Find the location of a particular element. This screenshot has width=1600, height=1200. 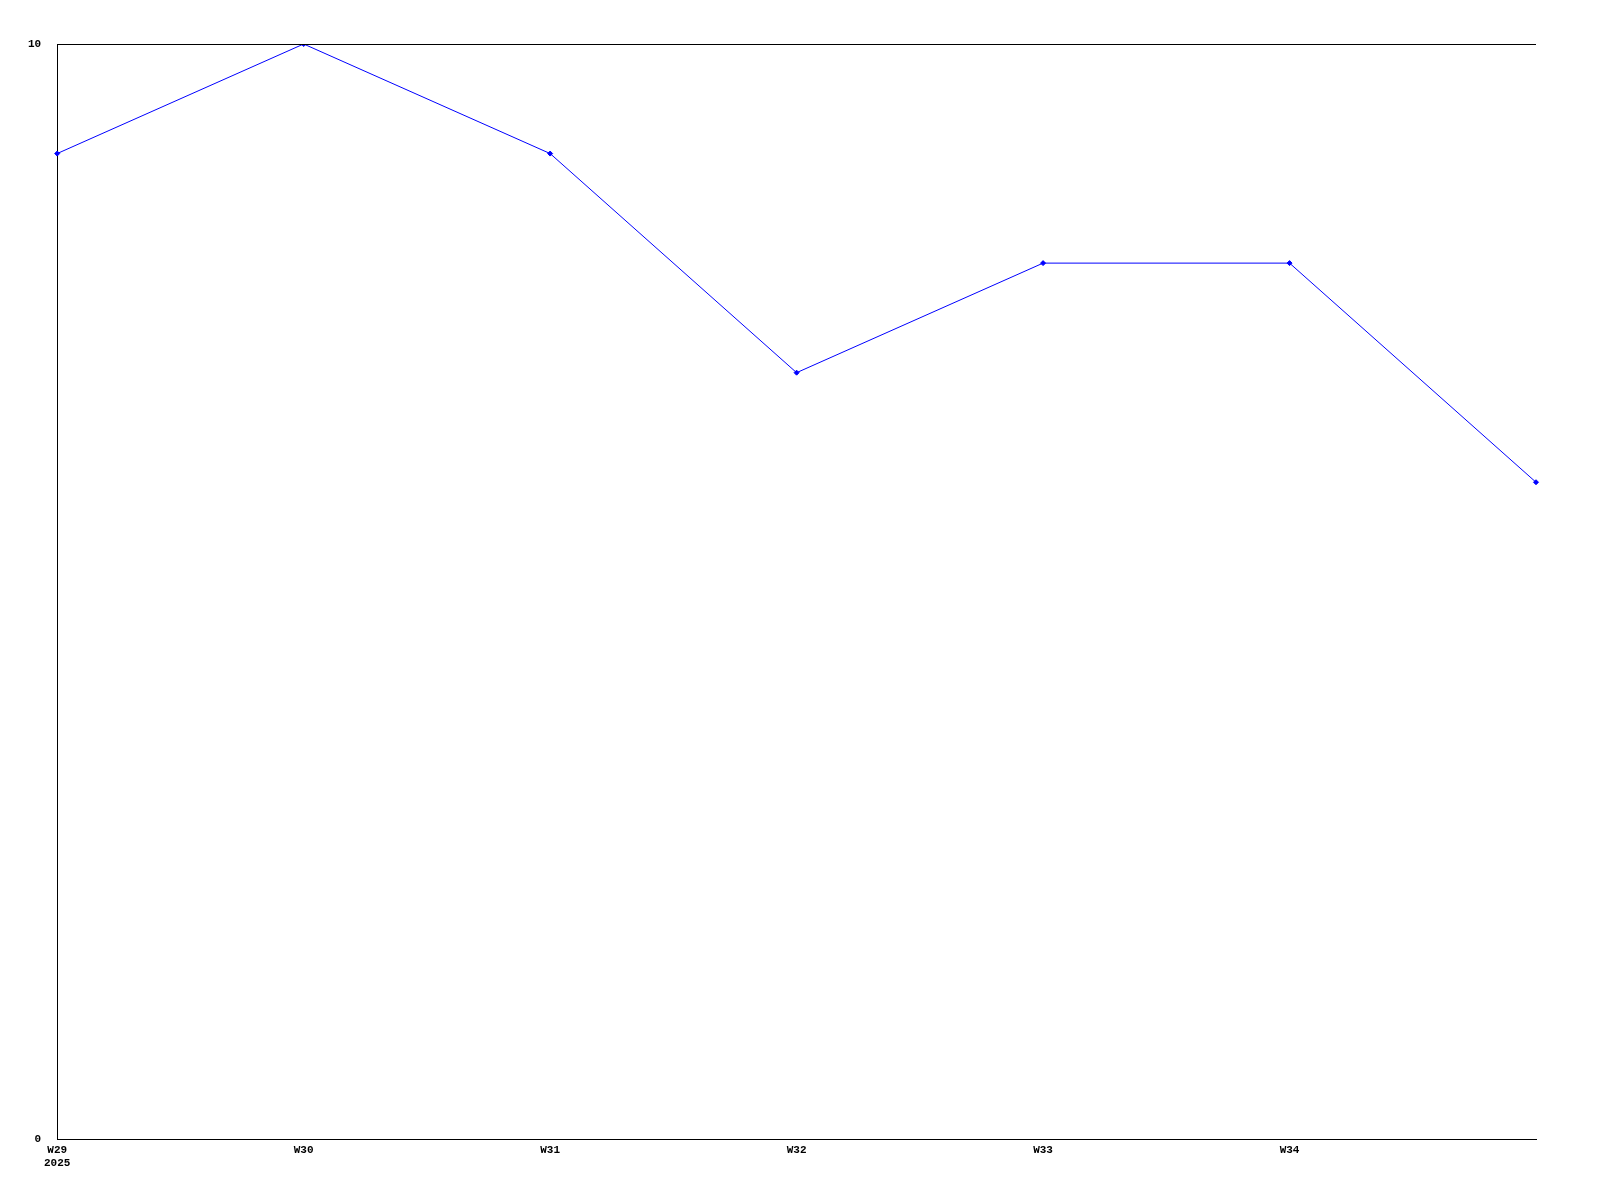

x-tick-label: W33 is located at coordinates (1043, 1149).